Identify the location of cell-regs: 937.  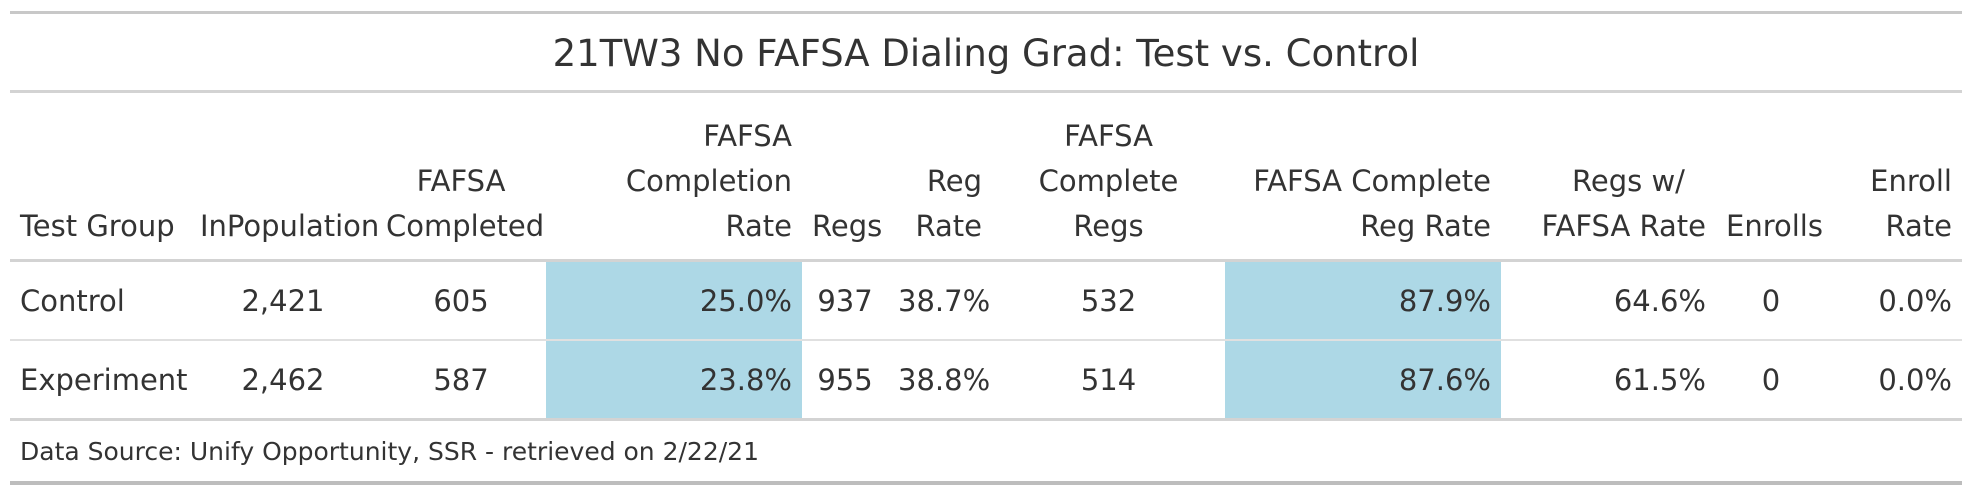
(845, 300).